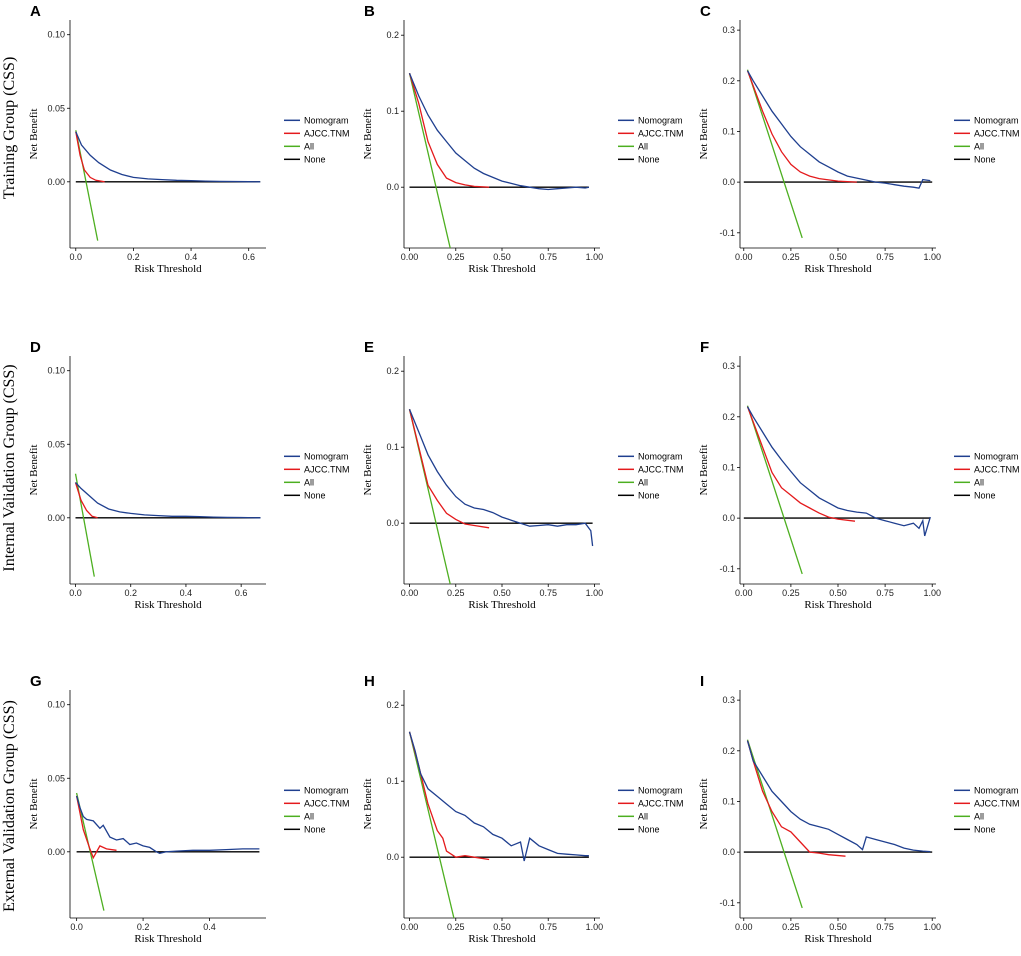 The width and height of the screenshot is (1021, 956). I want to click on row-label-1: Training Group (CSS), so click(9, 128).